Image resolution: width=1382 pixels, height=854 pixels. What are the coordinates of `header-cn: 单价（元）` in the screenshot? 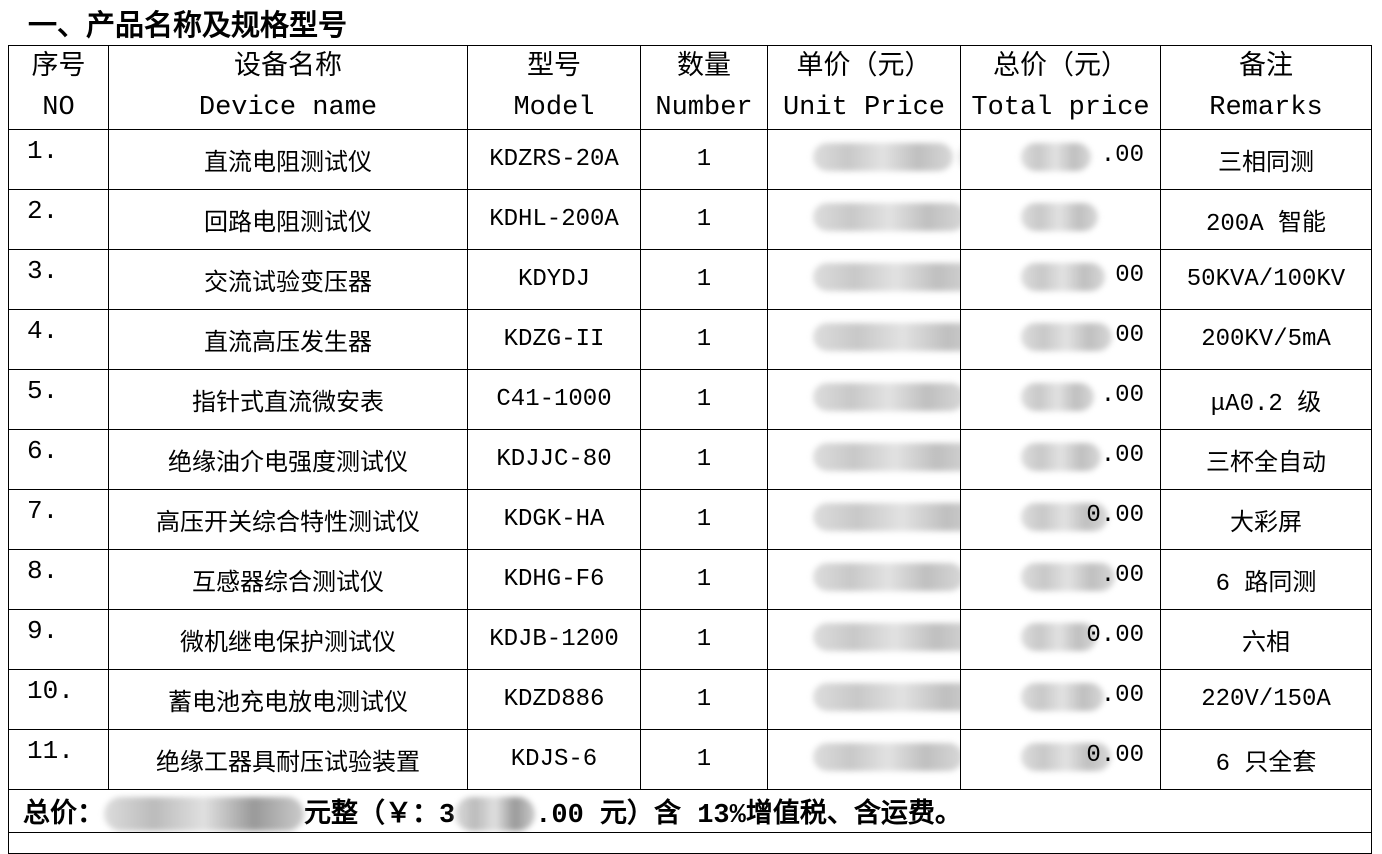 It's located at (864, 67).